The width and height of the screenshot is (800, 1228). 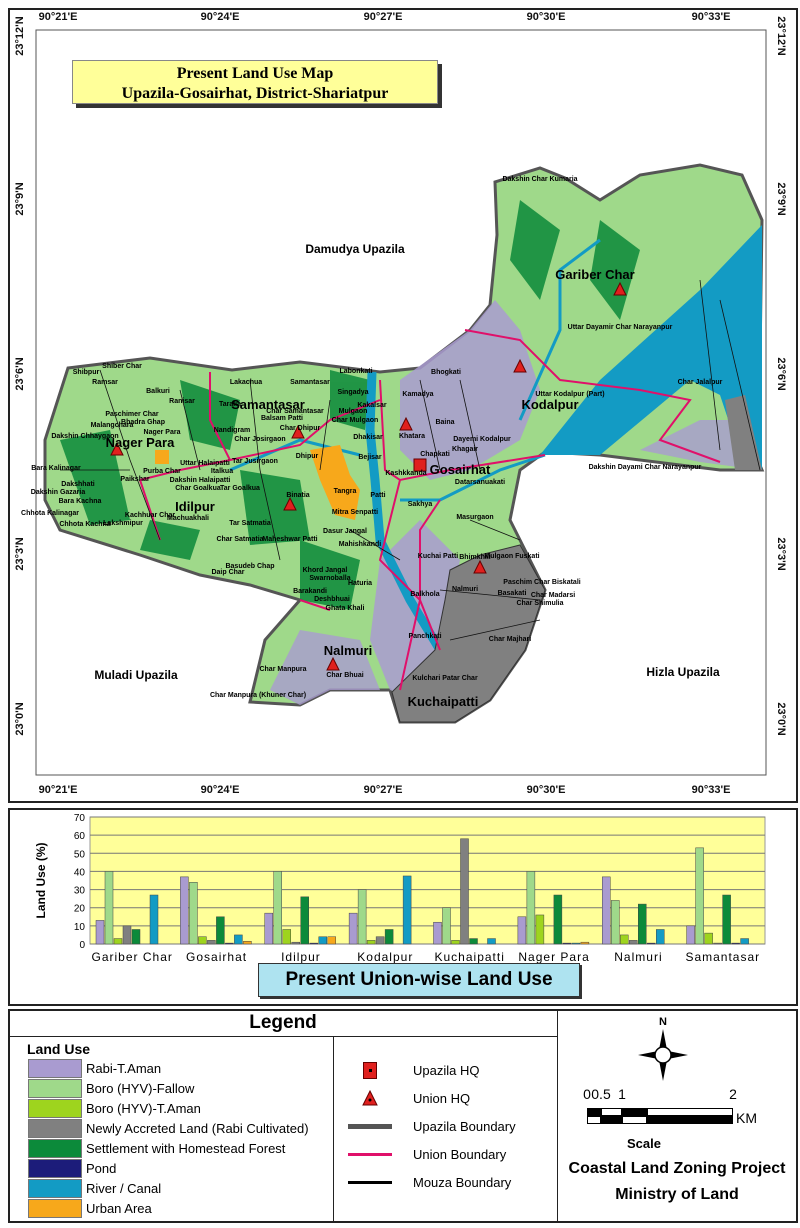 I want to click on neighbour-upazila-label: Damudya Upazila, so click(x=355, y=249).